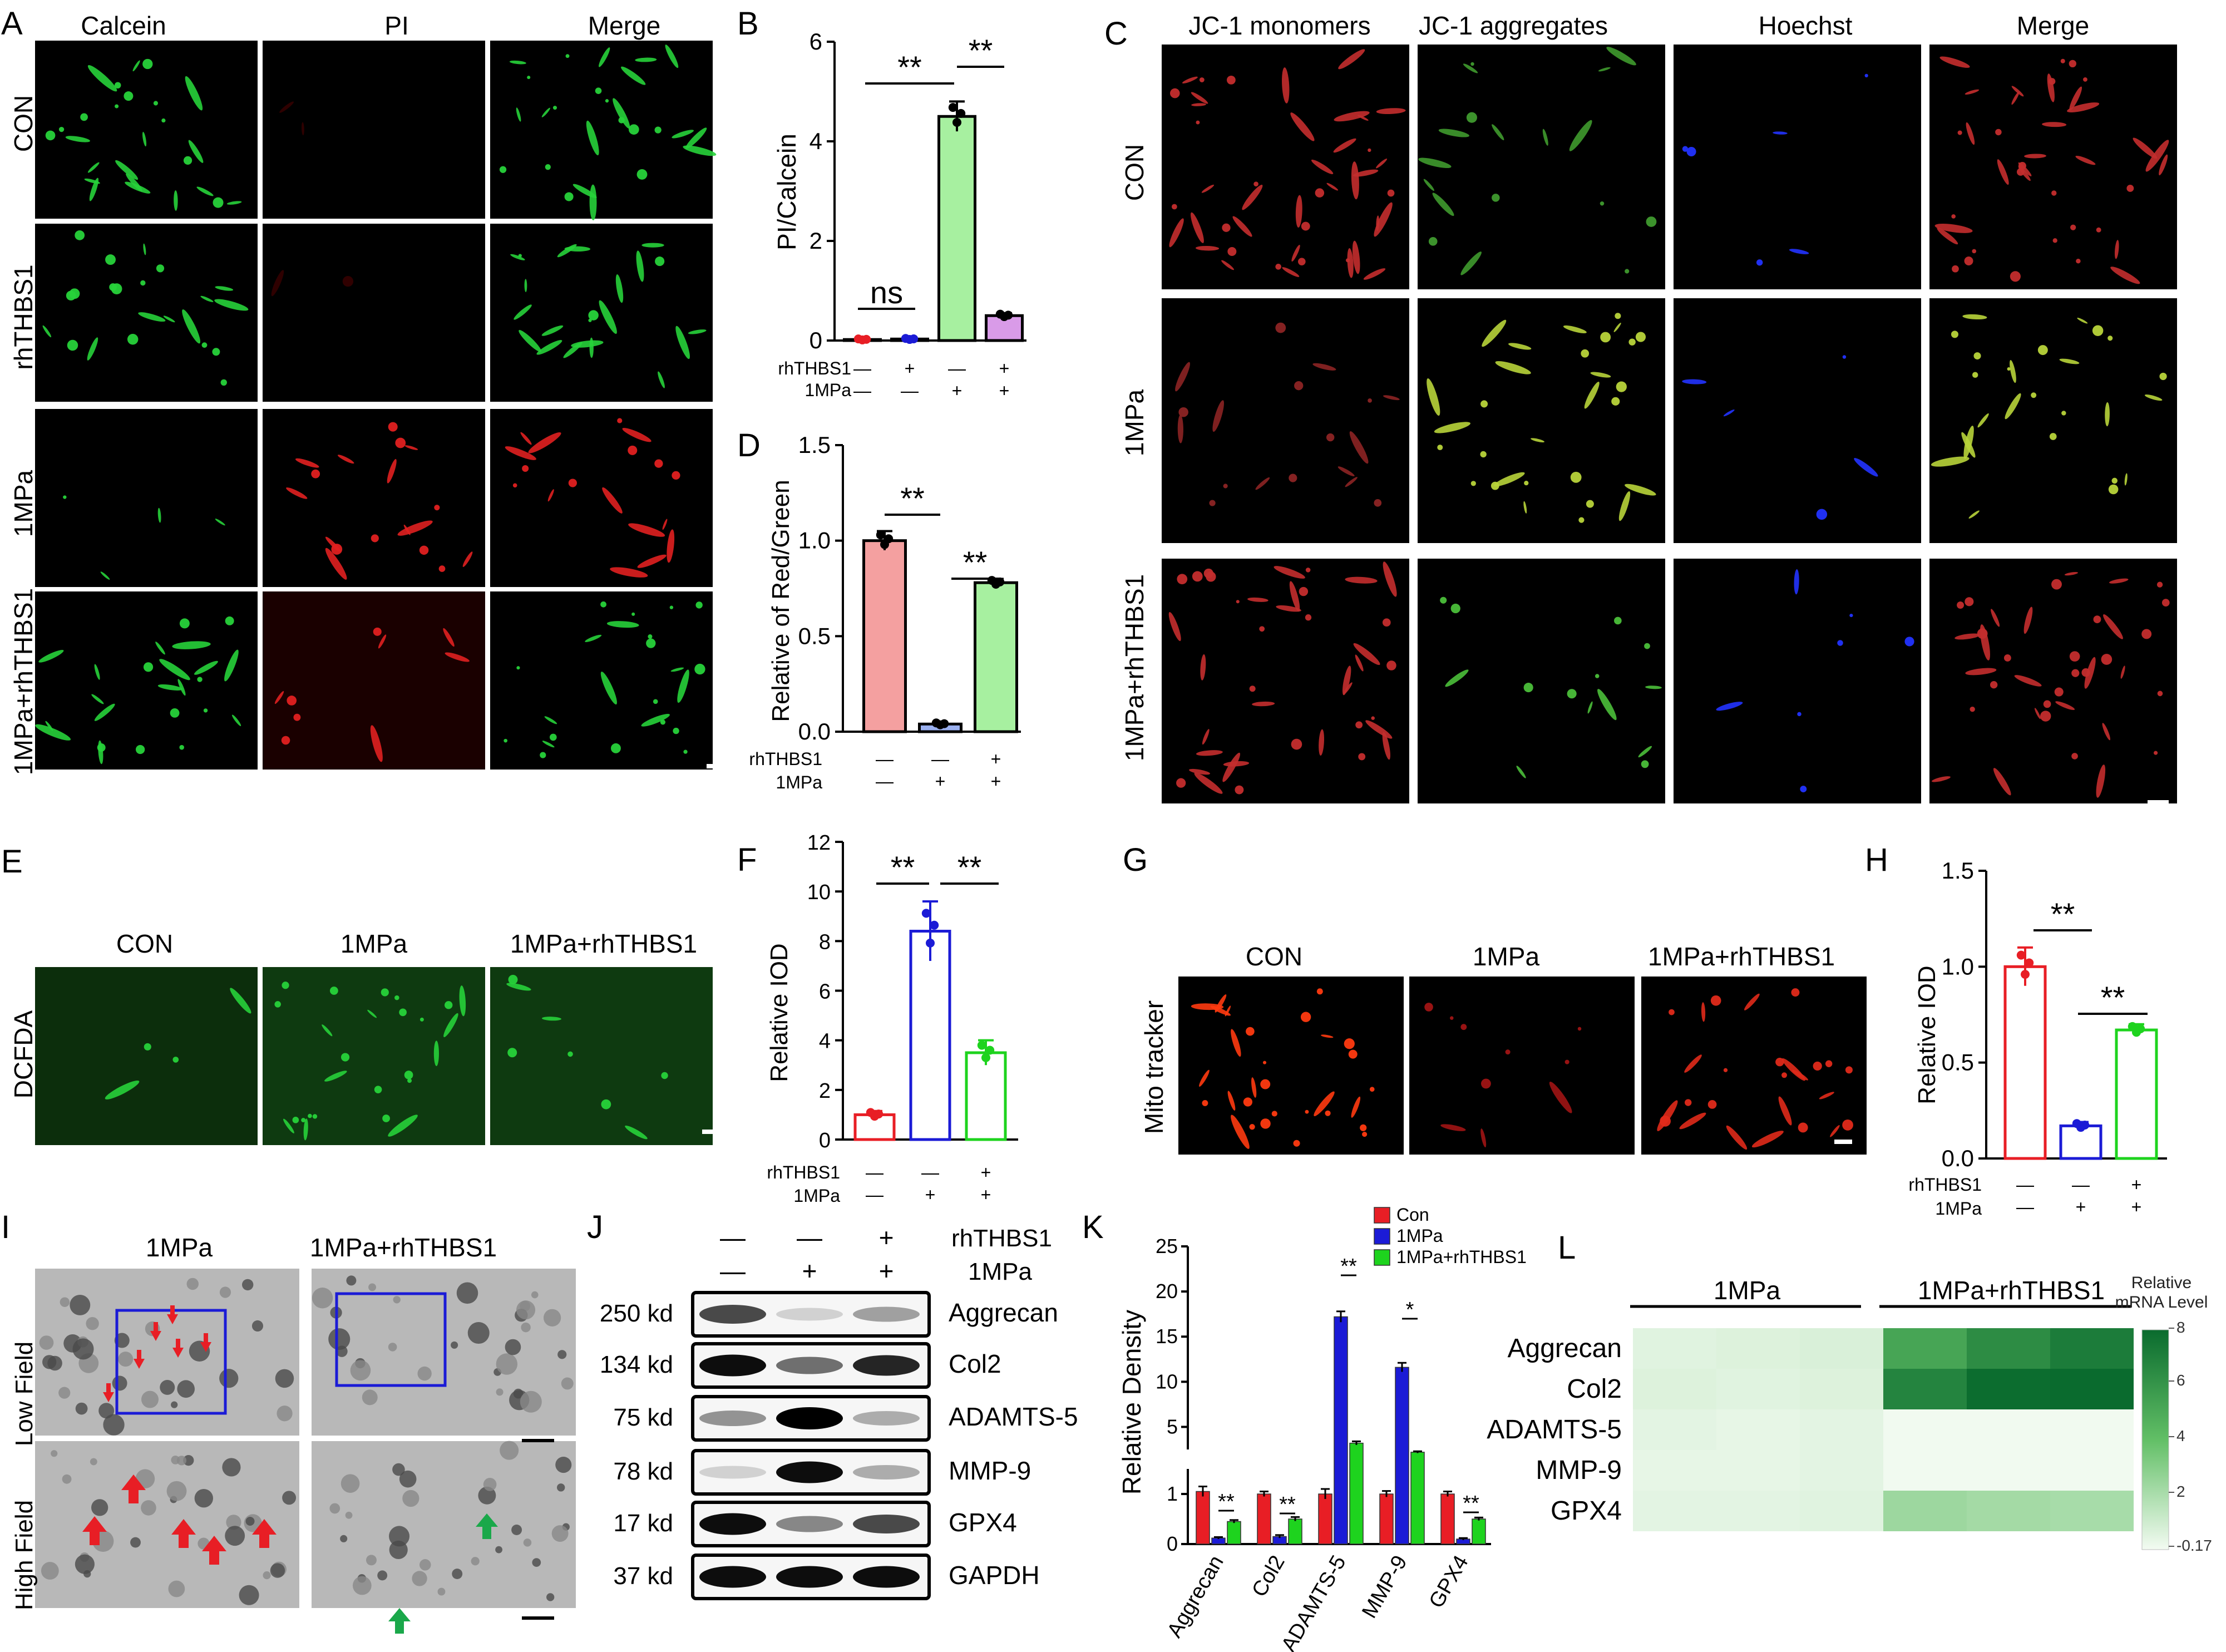 The height and width of the screenshot is (1652, 2226). What do you see at coordinates (930, 1172) in the screenshot?
I see `rhthbs1-sign: —` at bounding box center [930, 1172].